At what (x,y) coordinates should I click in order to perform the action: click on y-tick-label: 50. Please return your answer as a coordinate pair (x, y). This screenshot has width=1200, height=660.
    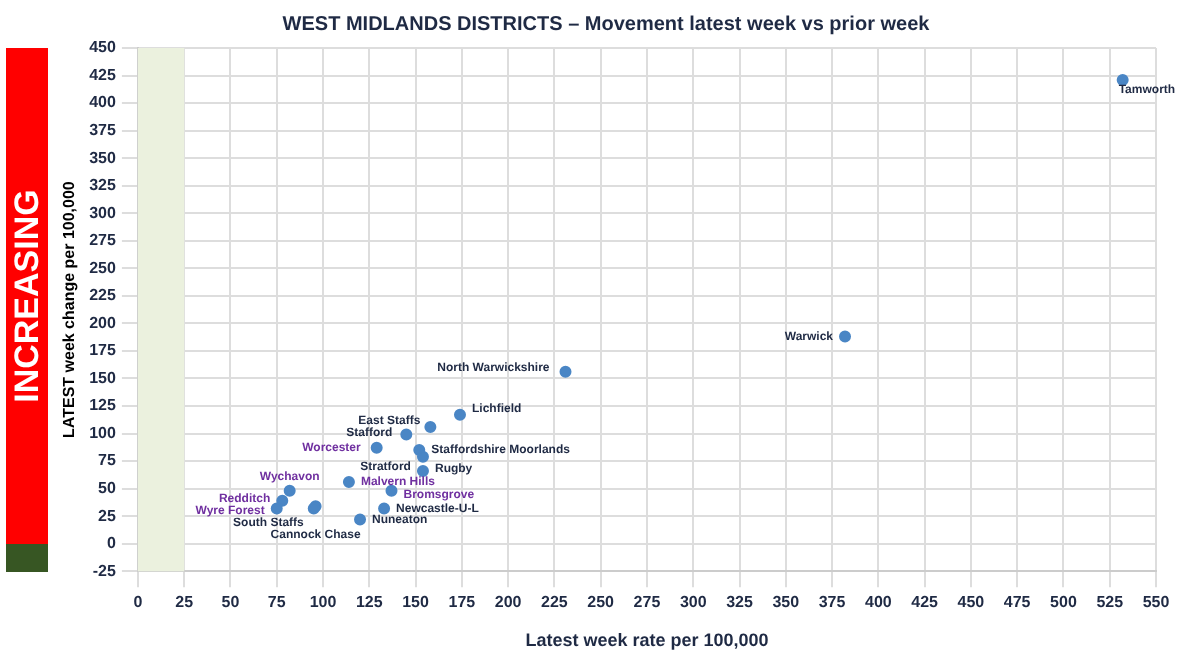
    Looking at the image, I should click on (107, 488).